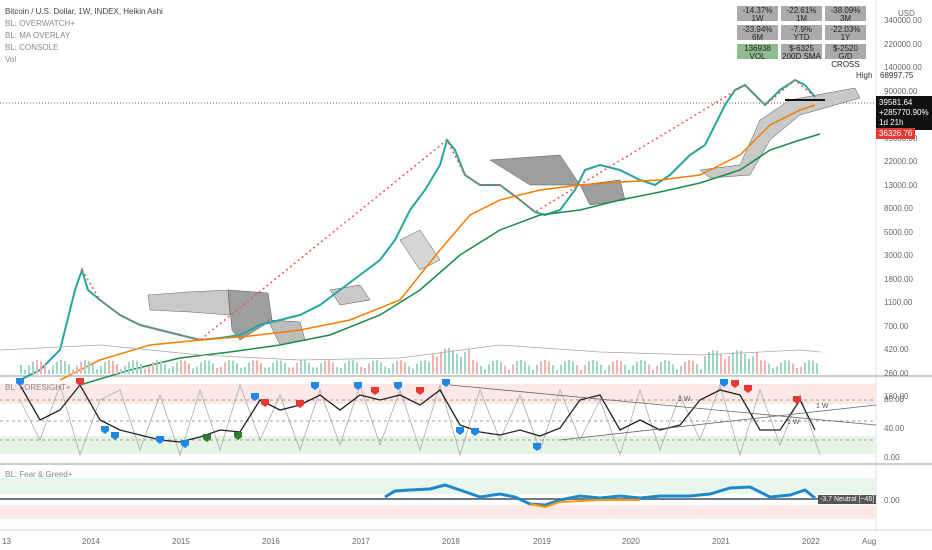  Describe the element at coordinates (845, 33) in the screenshot. I see `stat-cell-1y: -22.03% 1Y` at that location.